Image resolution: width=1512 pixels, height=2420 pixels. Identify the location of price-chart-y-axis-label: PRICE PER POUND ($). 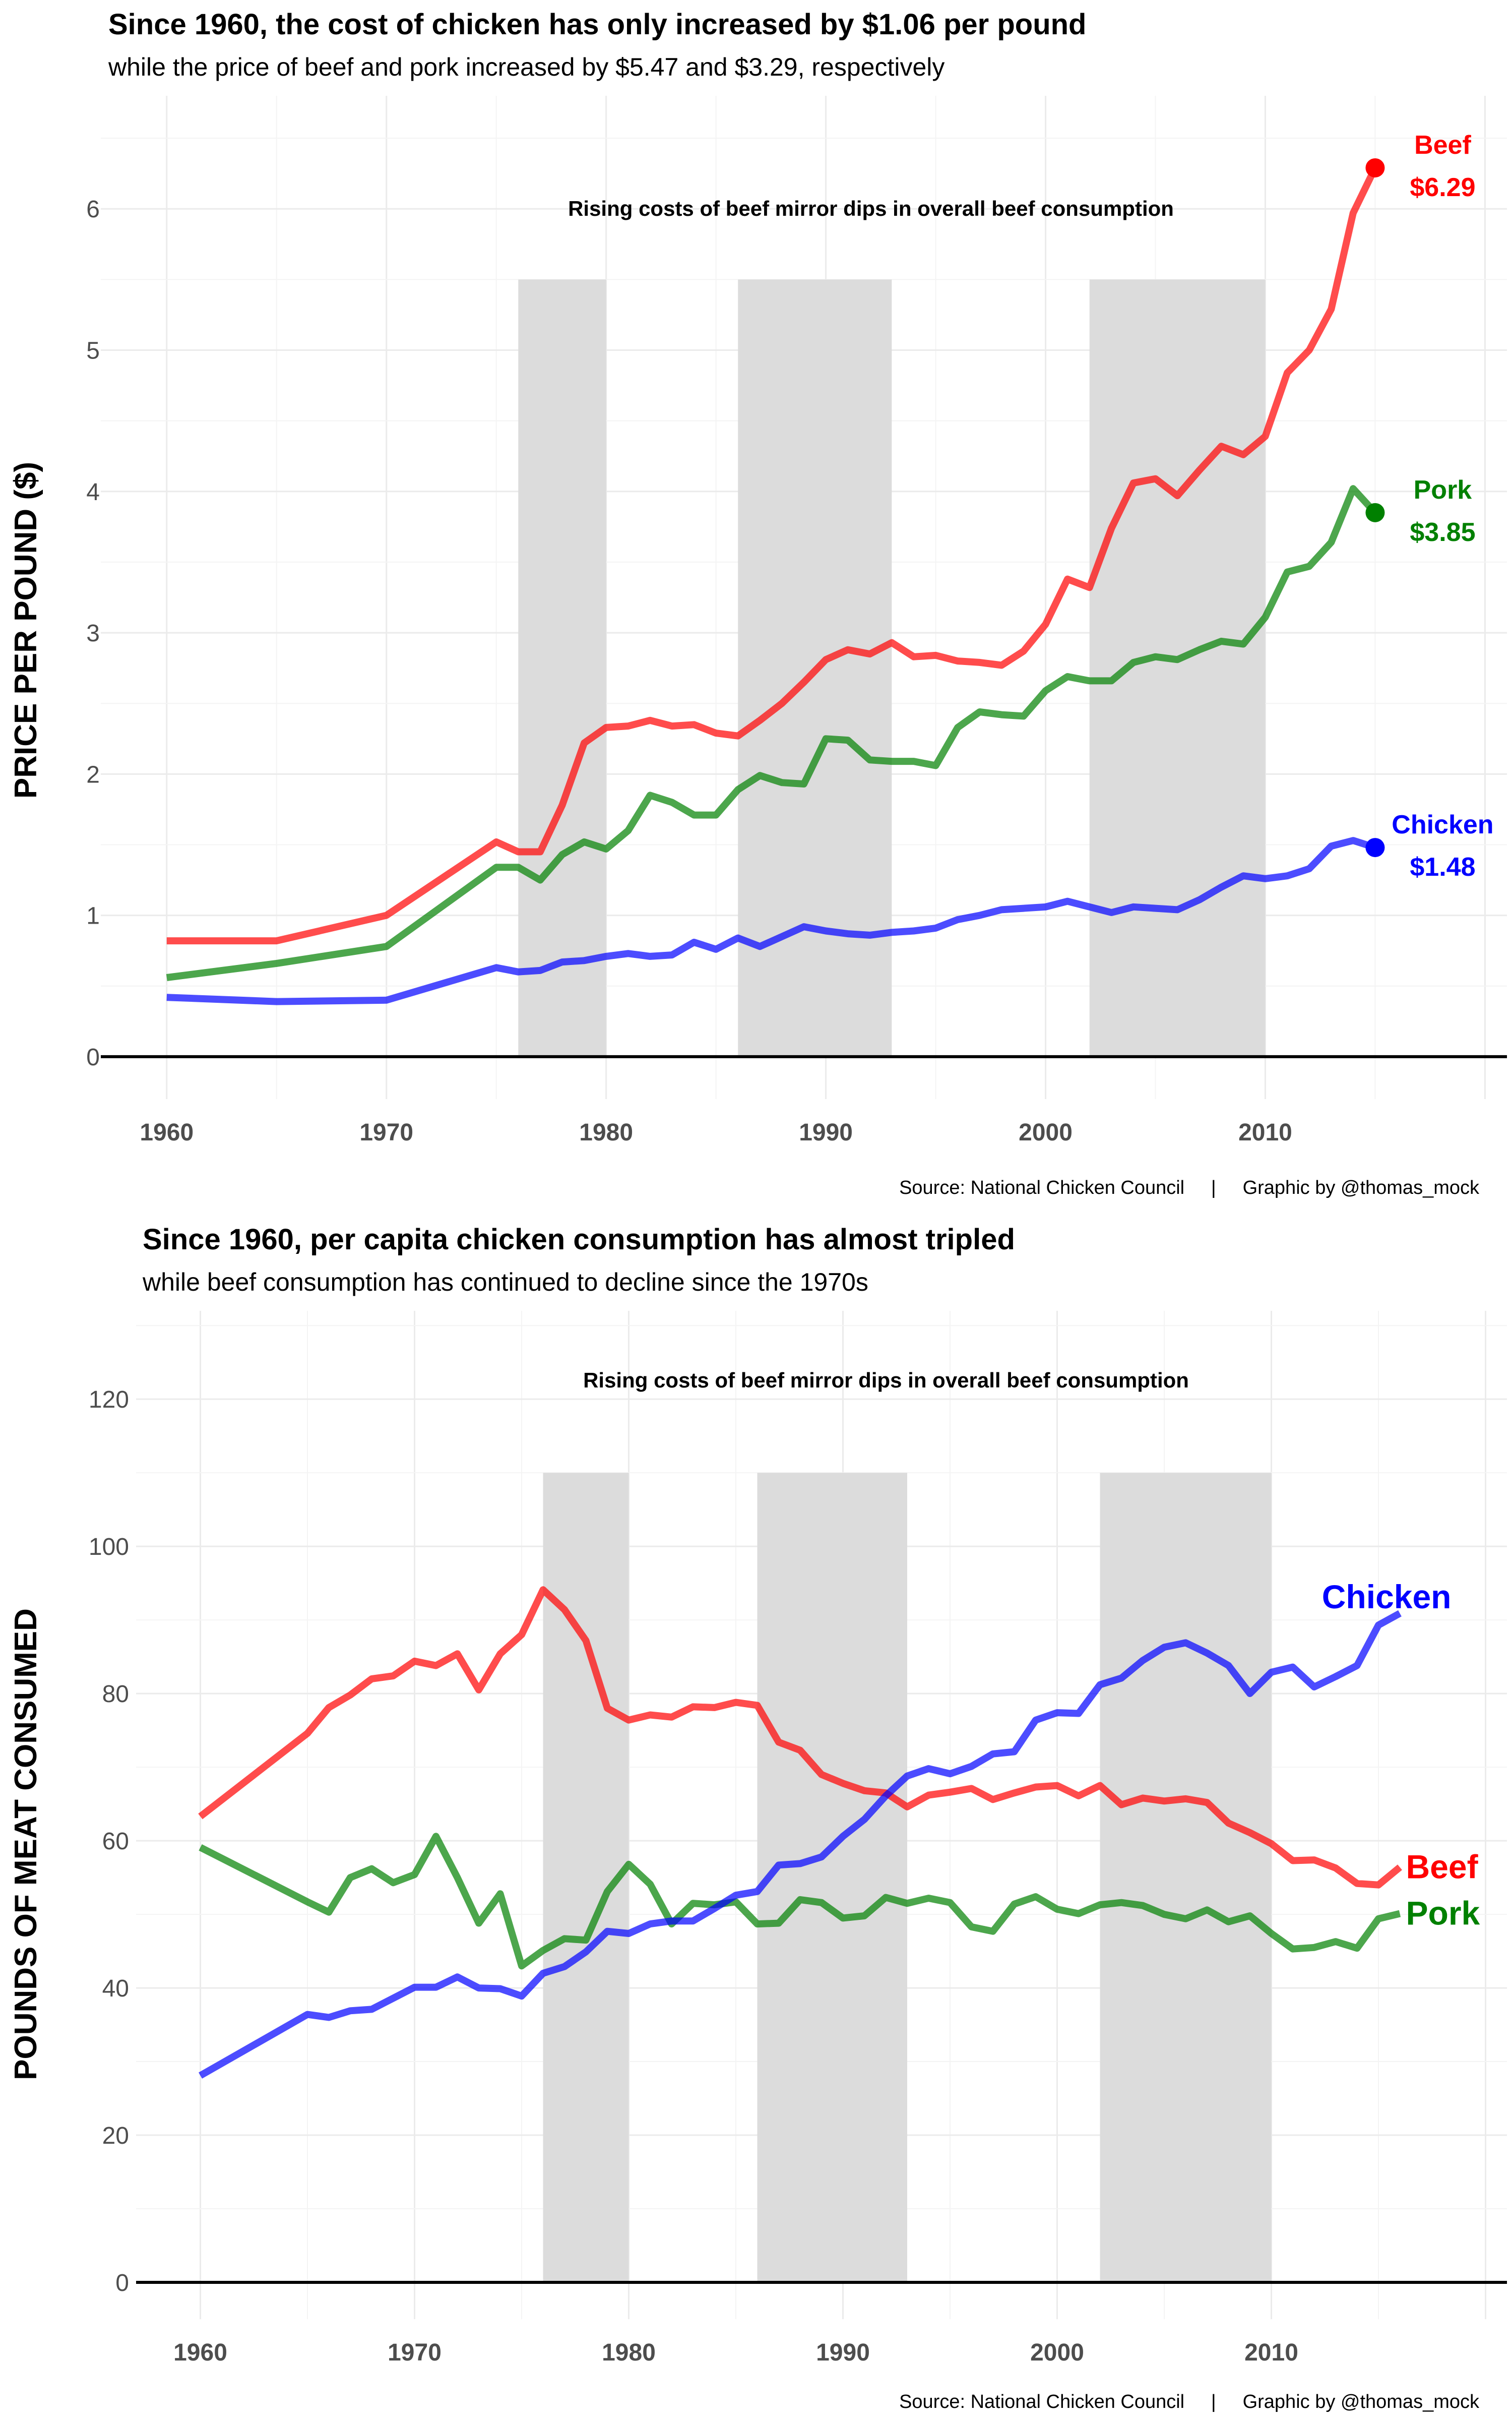
(26, 630).